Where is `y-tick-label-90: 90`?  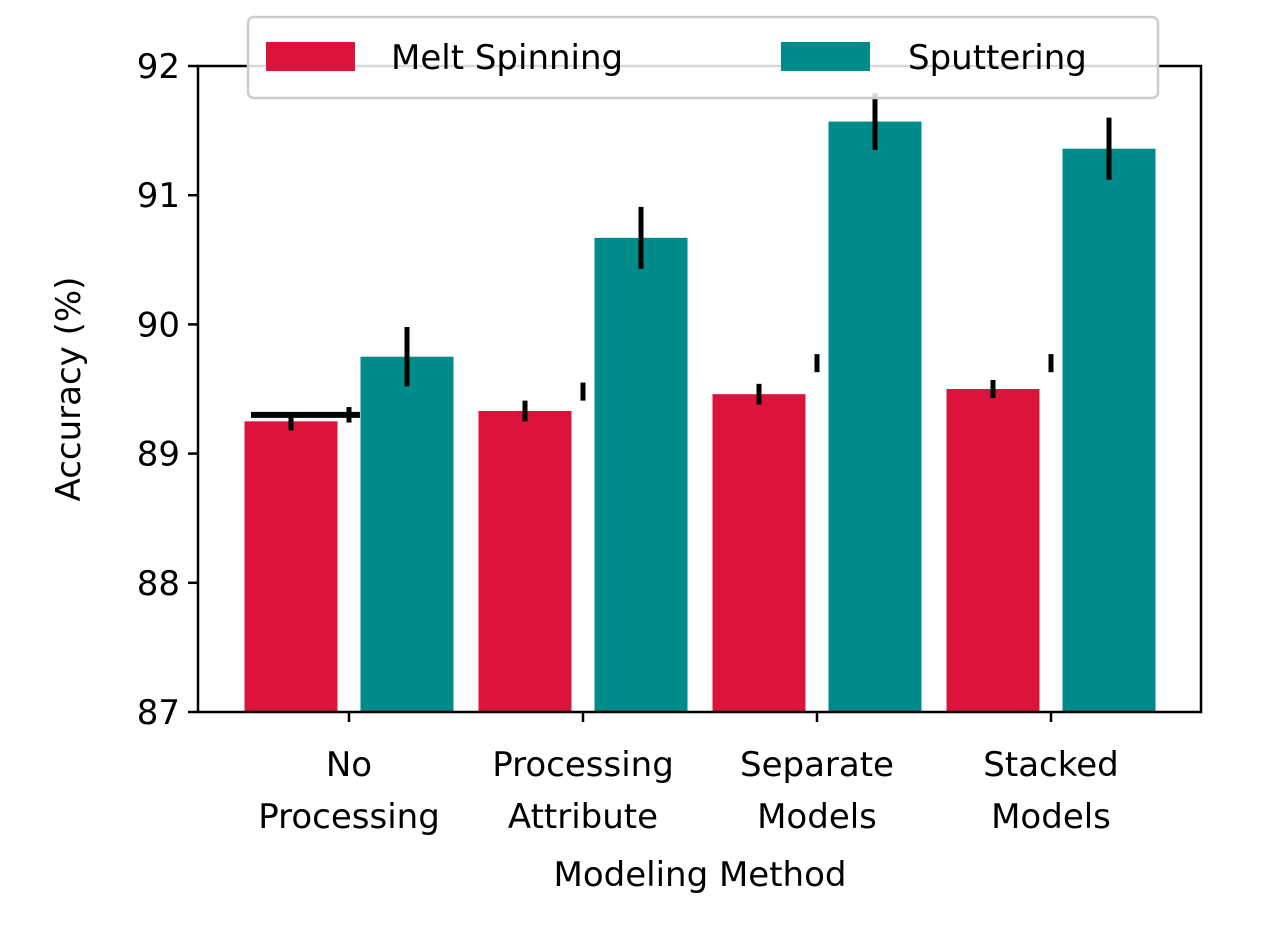 y-tick-label-90: 90 is located at coordinates (158, 325).